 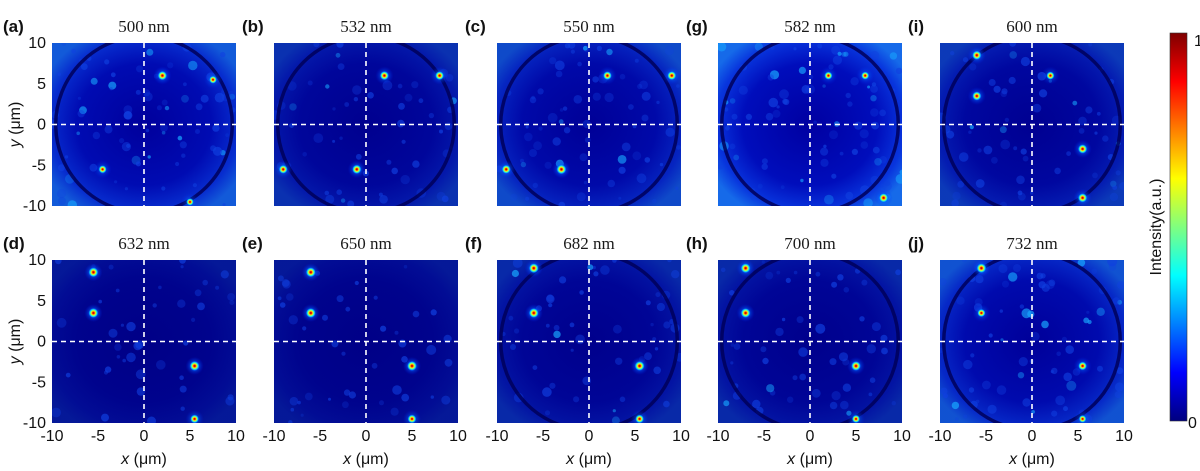 I want to click on panel-label: (j), so click(x=916, y=243).